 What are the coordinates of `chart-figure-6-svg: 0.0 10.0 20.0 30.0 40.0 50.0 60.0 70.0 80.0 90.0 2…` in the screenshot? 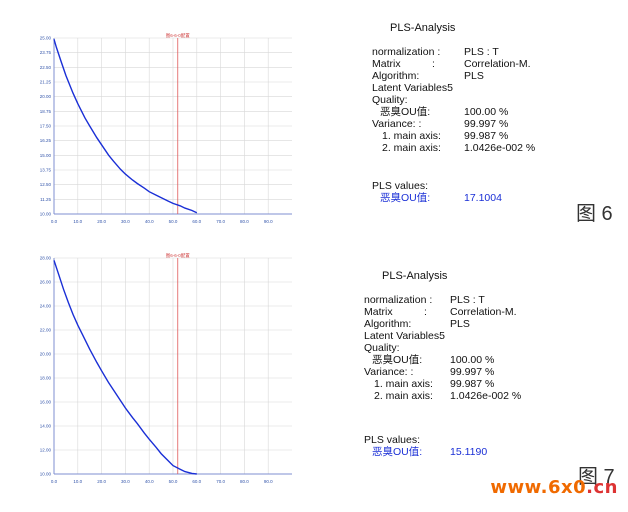 It's located at (166, 128).